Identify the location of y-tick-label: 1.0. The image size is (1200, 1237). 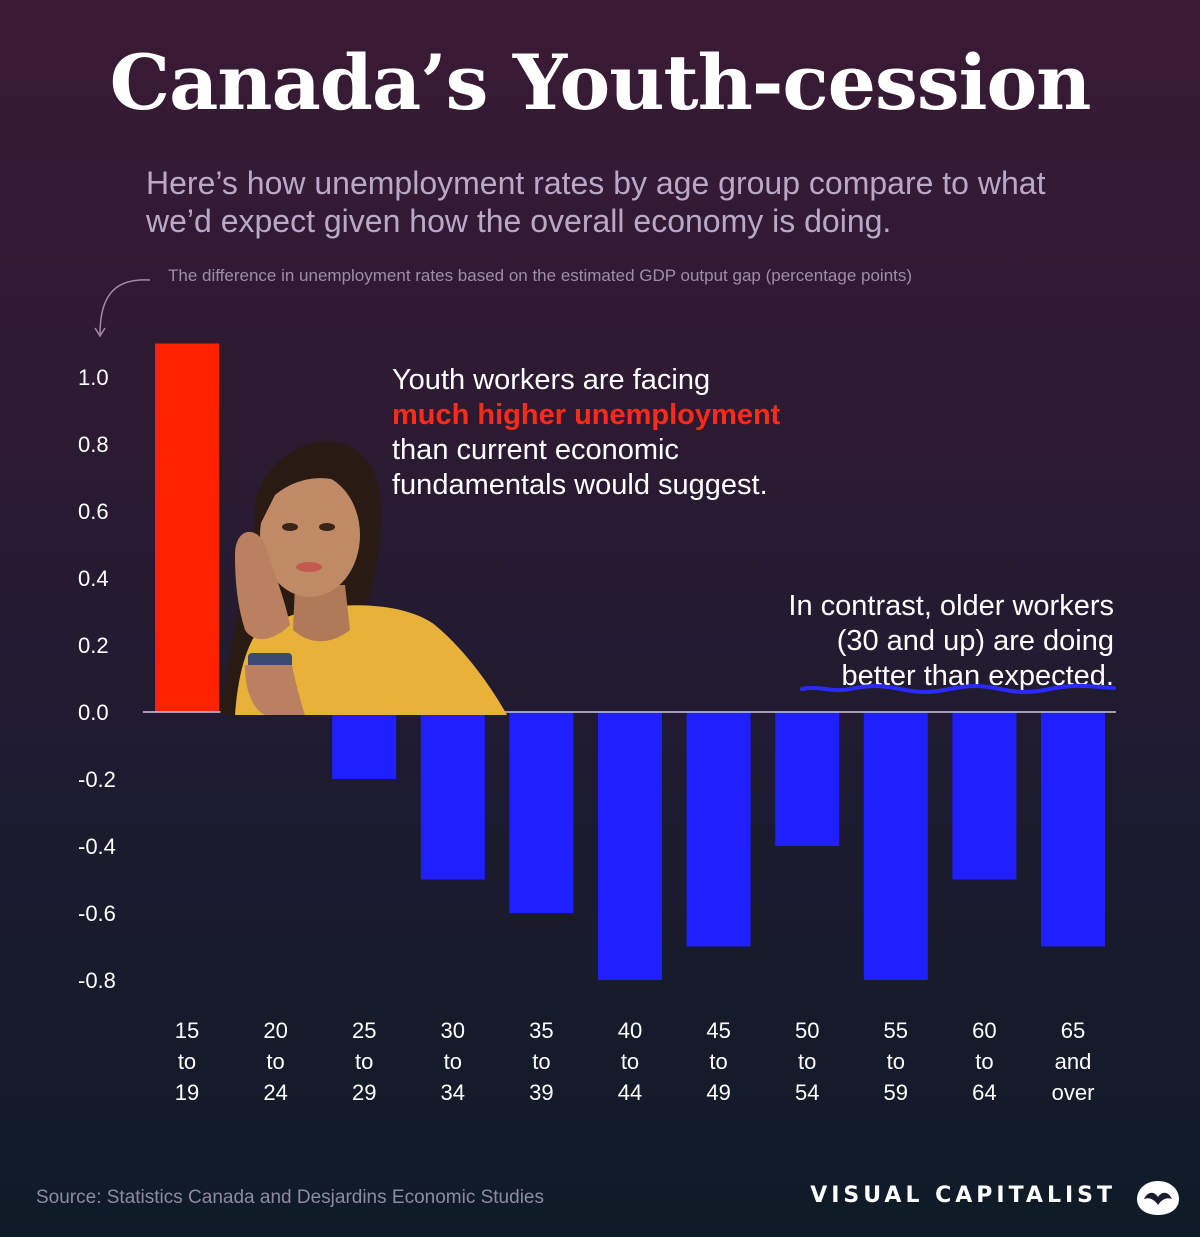
(93, 377).